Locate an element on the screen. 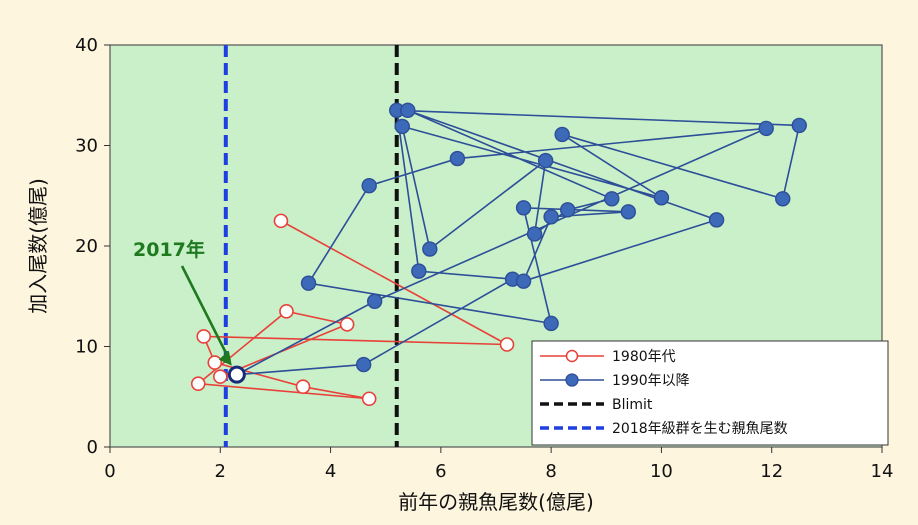 This screenshot has height=525, width=918. x-tick-label: 8 is located at coordinates (550, 471).